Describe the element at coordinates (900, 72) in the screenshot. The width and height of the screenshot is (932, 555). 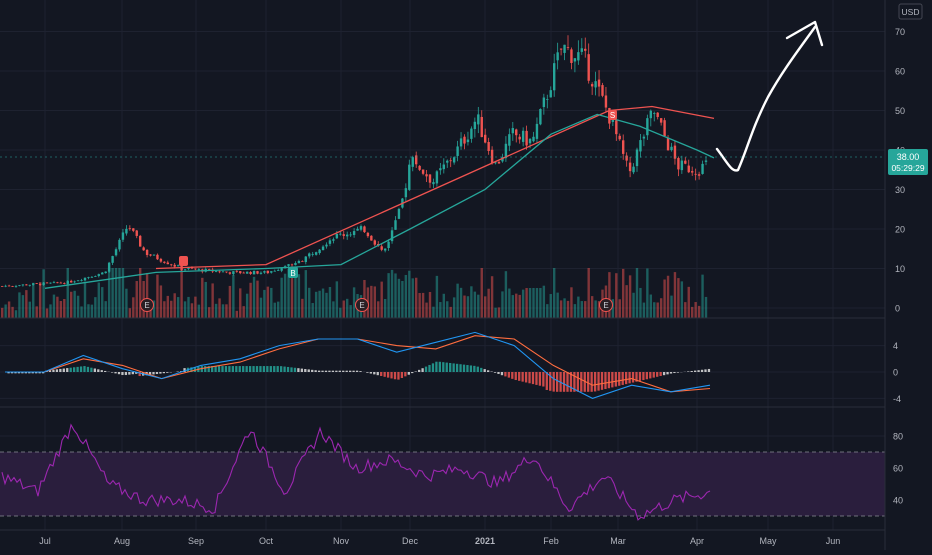
I see `price-tick-label: 60` at that location.